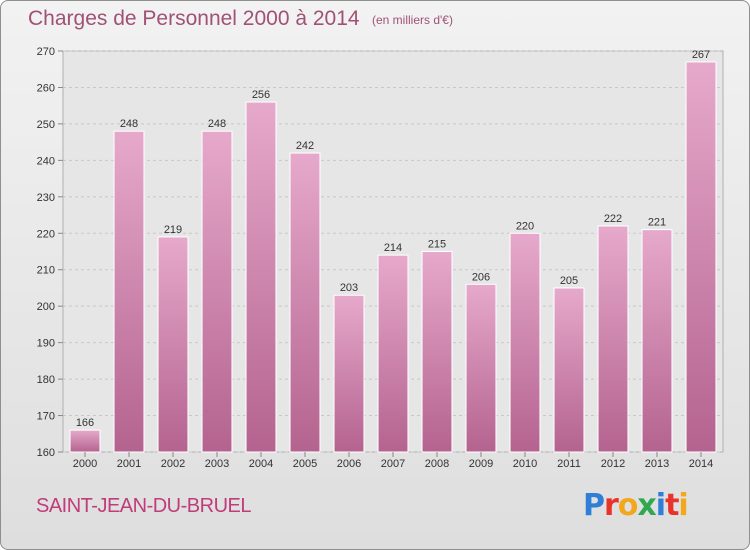 The width and height of the screenshot is (750, 550). What do you see at coordinates (569, 464) in the screenshot?
I see `x-tick-label-2011: 2011` at bounding box center [569, 464].